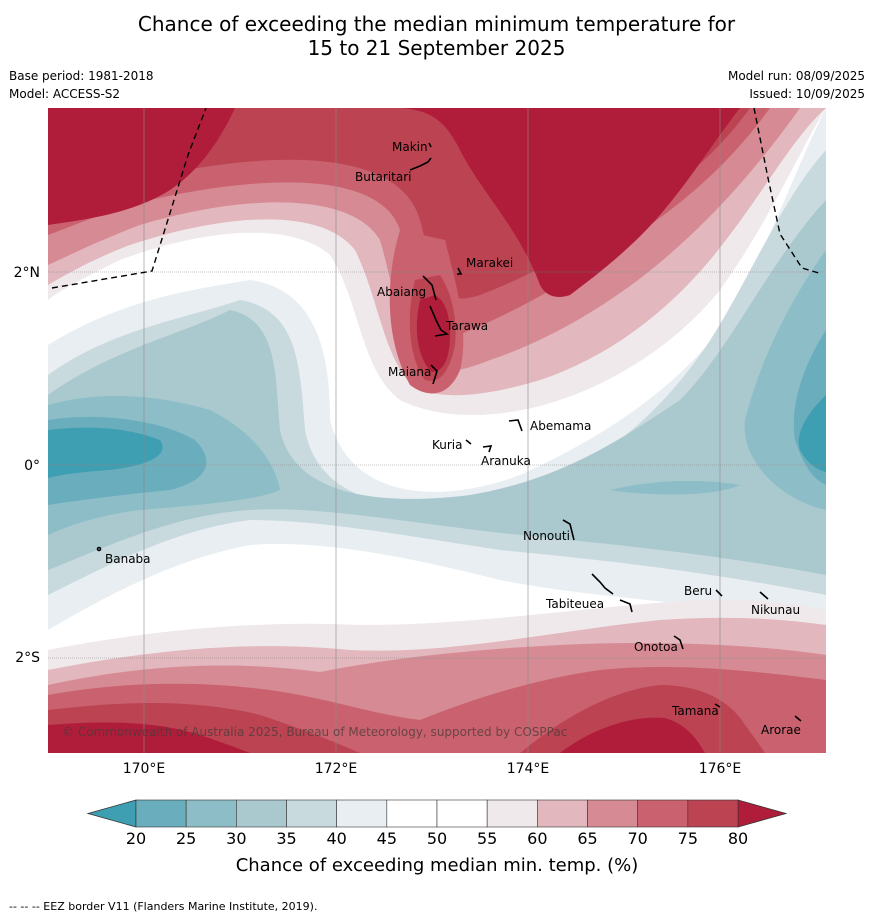  I want to click on label-beru: Beru, so click(698, 591).